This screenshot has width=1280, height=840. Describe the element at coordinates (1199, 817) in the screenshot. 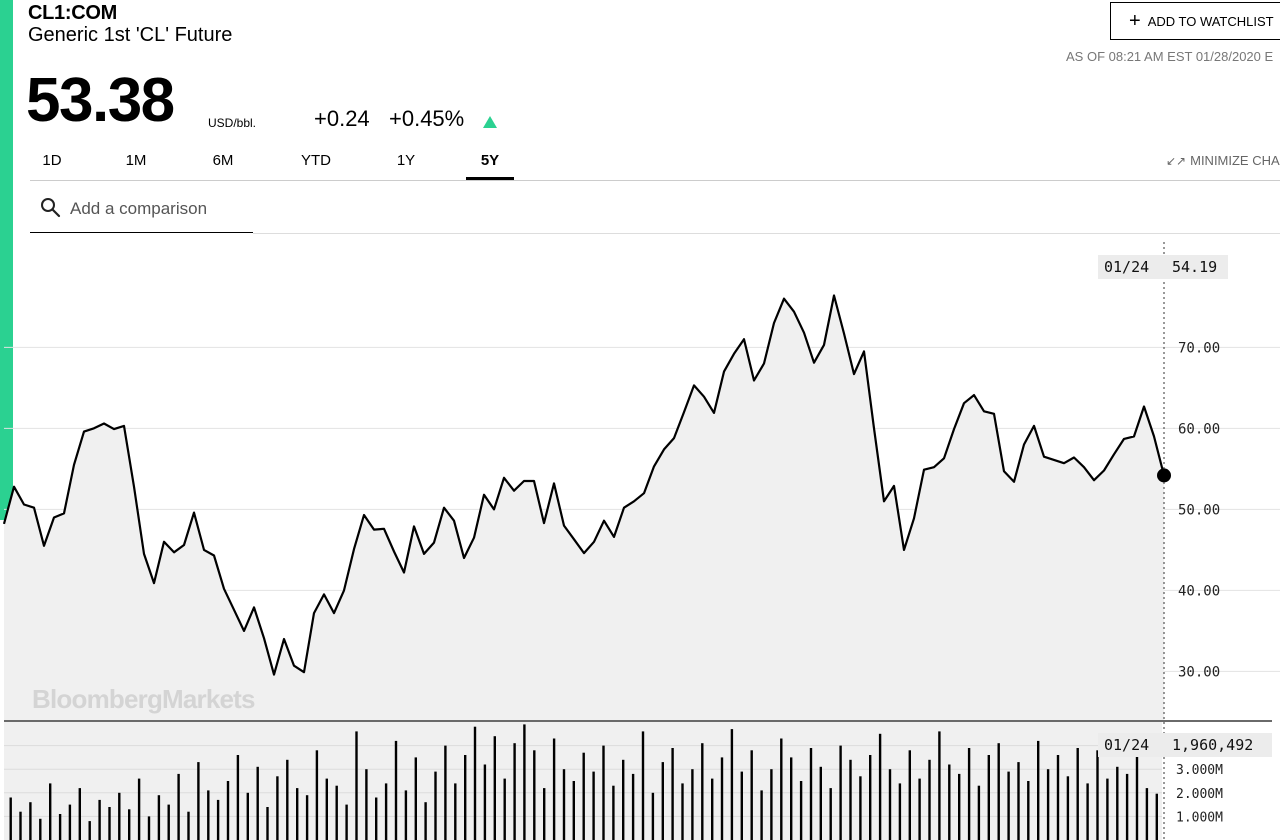

I see `volume-axis-label: 1.000M` at that location.